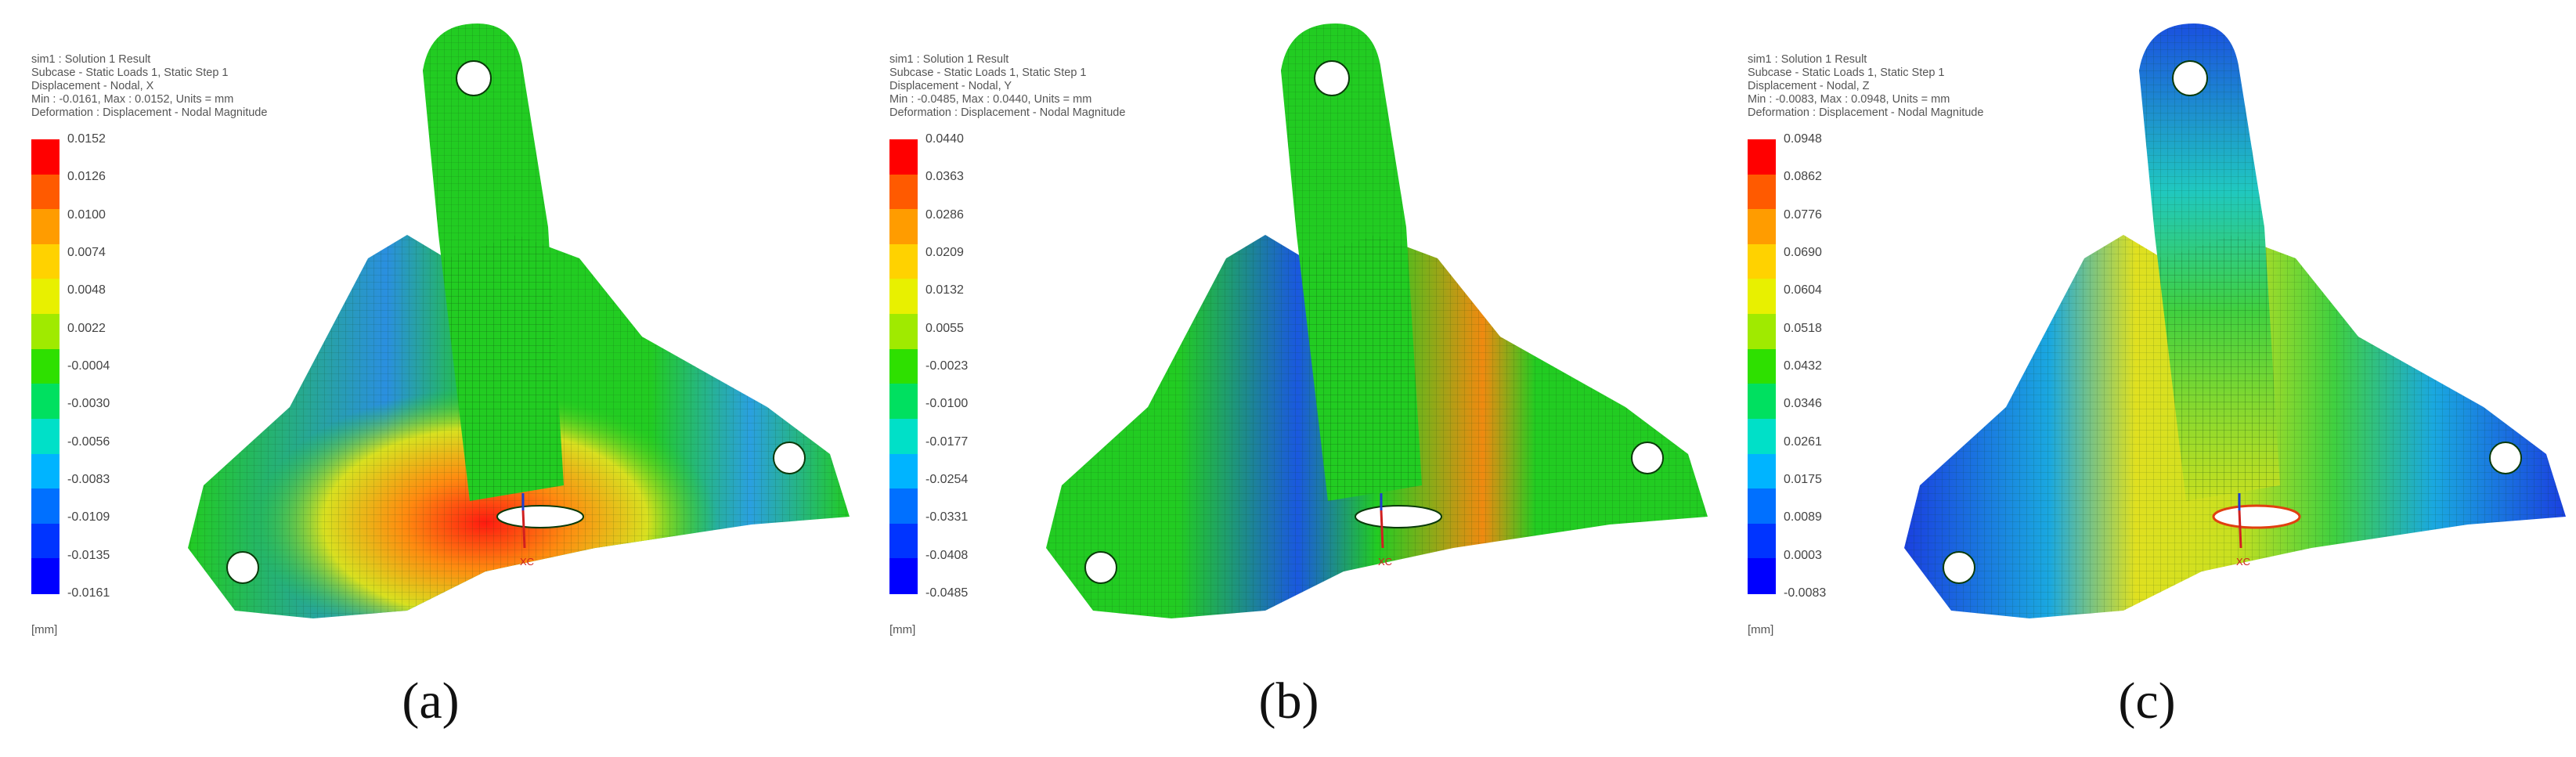 The width and height of the screenshot is (2576, 757). What do you see at coordinates (86, 328) in the screenshot?
I see `legend-tick-label: 0.0022` at bounding box center [86, 328].